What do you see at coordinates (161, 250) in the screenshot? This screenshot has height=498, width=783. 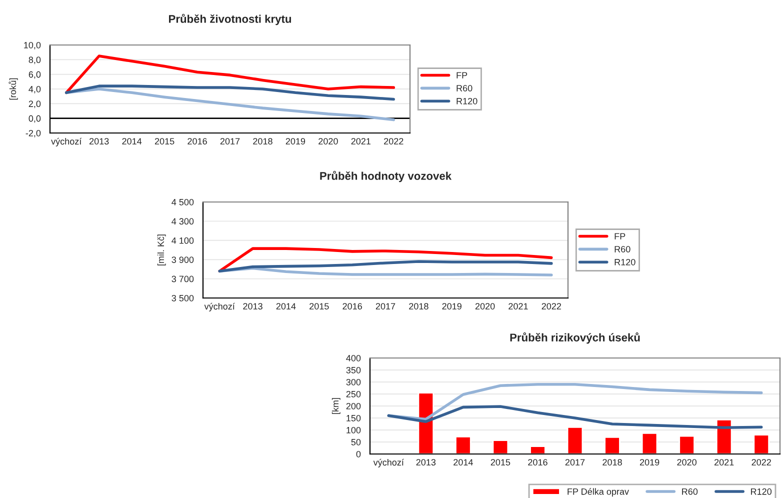 I see `y-axis-title: [mil. Kč]` at bounding box center [161, 250].